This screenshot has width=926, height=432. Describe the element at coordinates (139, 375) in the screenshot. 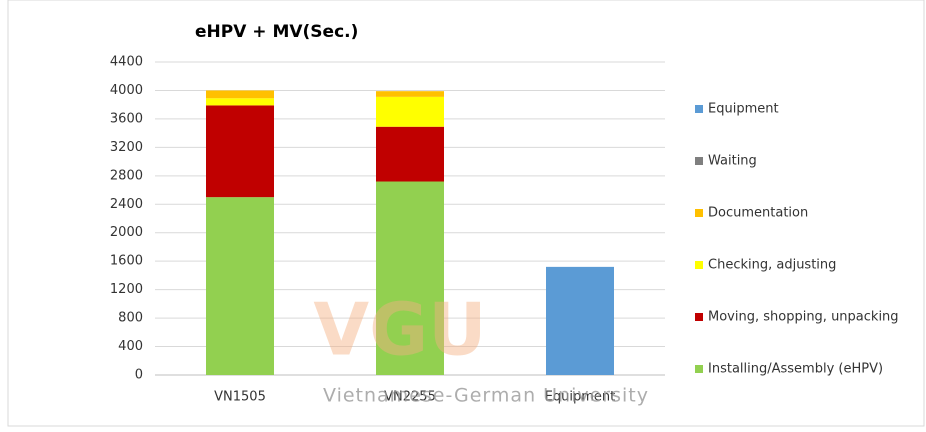

I see `y-tick-label: 0` at that location.